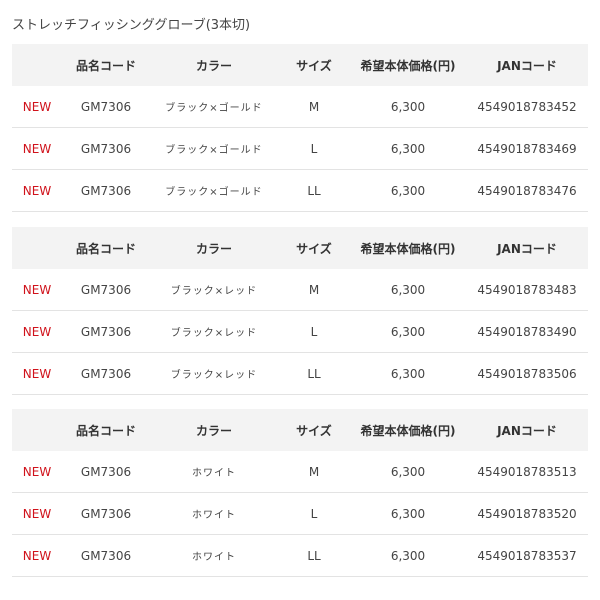  What do you see at coordinates (527, 513) in the screenshot?
I see `jan-code: 4549018783520` at bounding box center [527, 513].